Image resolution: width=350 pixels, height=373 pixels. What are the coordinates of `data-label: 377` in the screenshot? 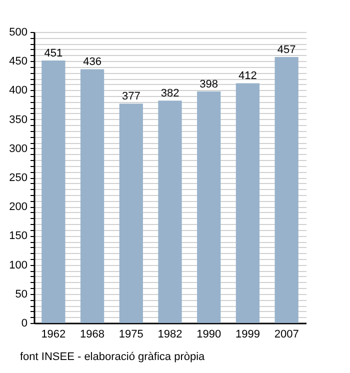 It's located at (131, 96).